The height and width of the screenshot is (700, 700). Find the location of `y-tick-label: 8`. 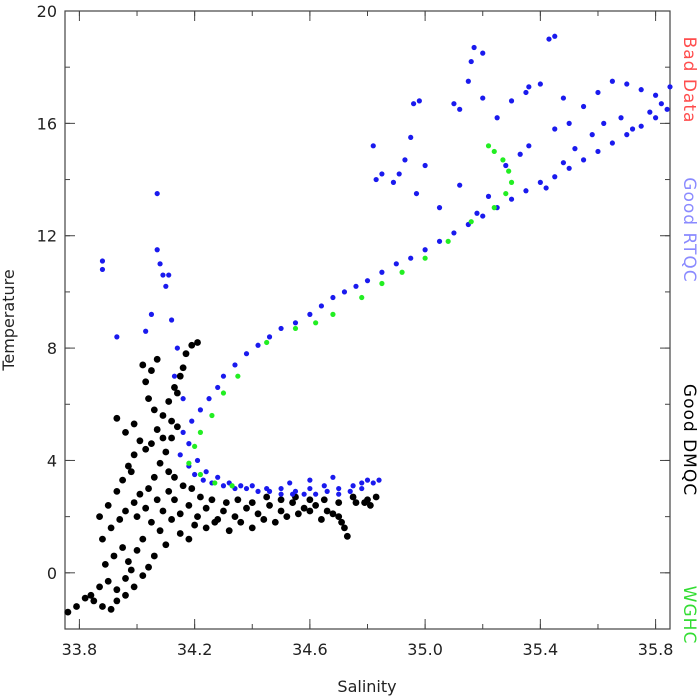

y-tick-label: 8 is located at coordinates (52, 348).